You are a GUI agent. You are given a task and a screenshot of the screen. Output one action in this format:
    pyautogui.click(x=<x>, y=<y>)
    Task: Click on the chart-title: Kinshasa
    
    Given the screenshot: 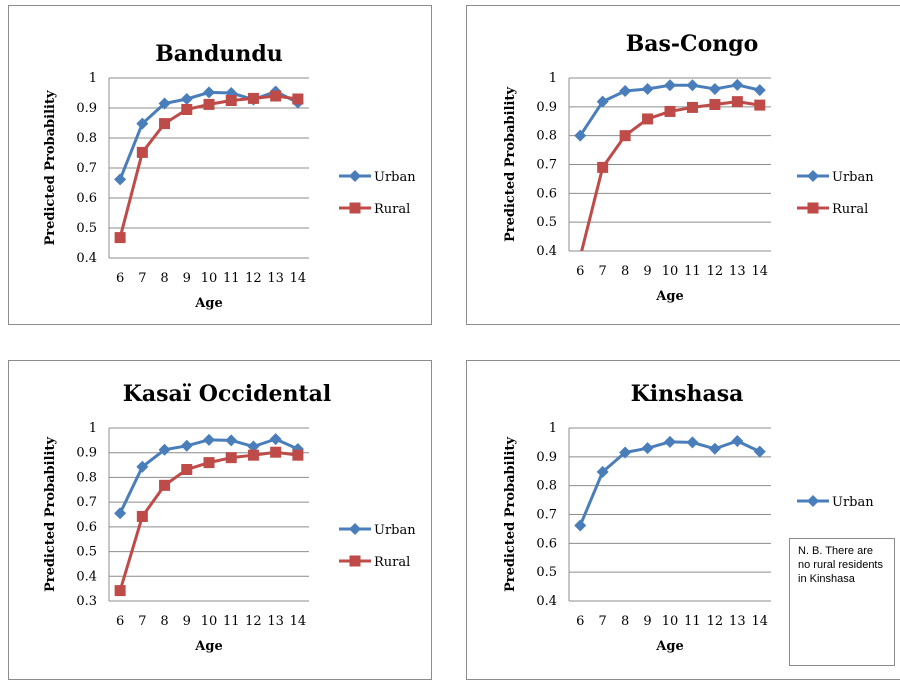 What is the action you would take?
    pyautogui.click(x=687, y=394)
    